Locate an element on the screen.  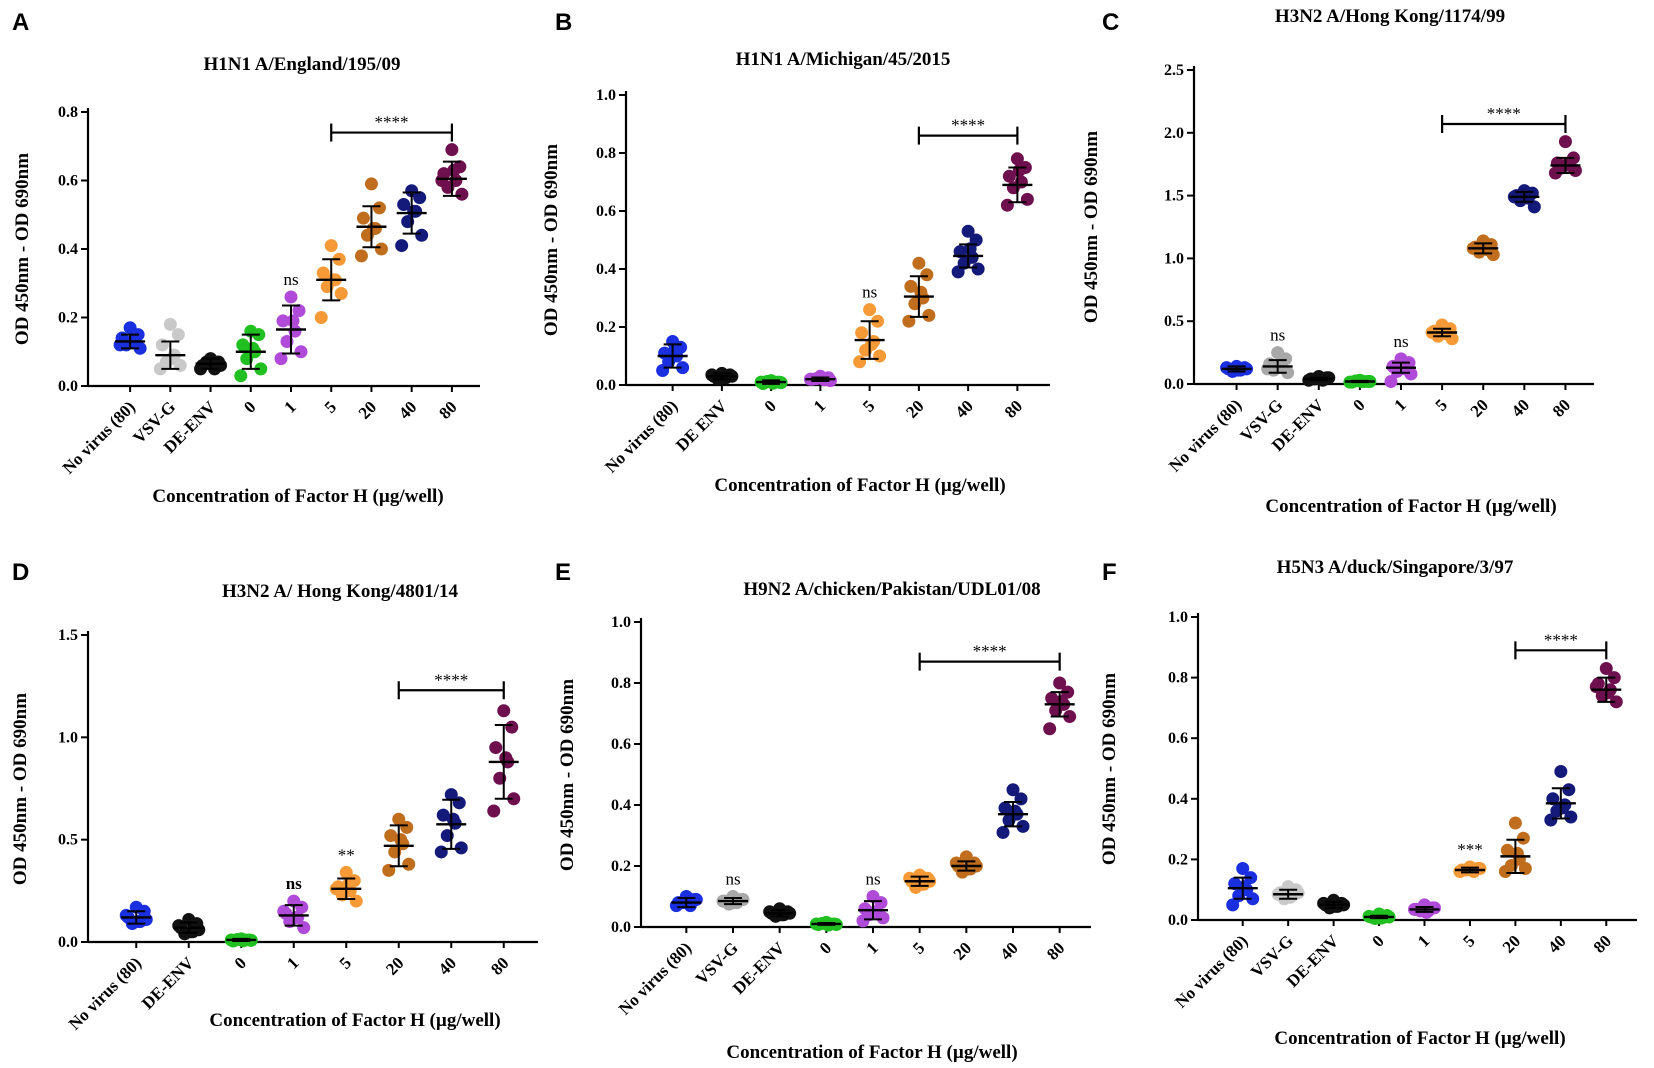
chart-title: H5N3 A/duck/Singapore/3/97 is located at coordinates (1395, 567).